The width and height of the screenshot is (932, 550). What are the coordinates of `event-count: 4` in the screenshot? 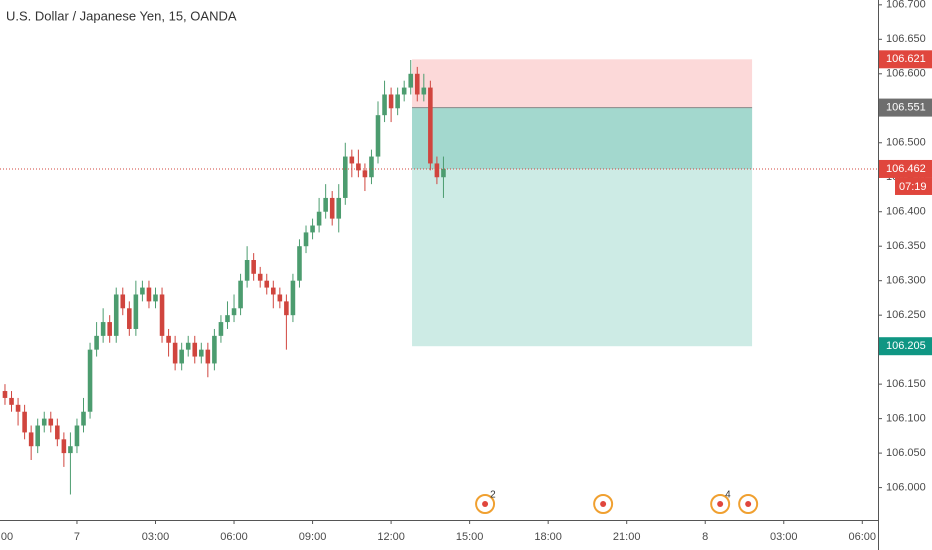 It's located at (728, 495).